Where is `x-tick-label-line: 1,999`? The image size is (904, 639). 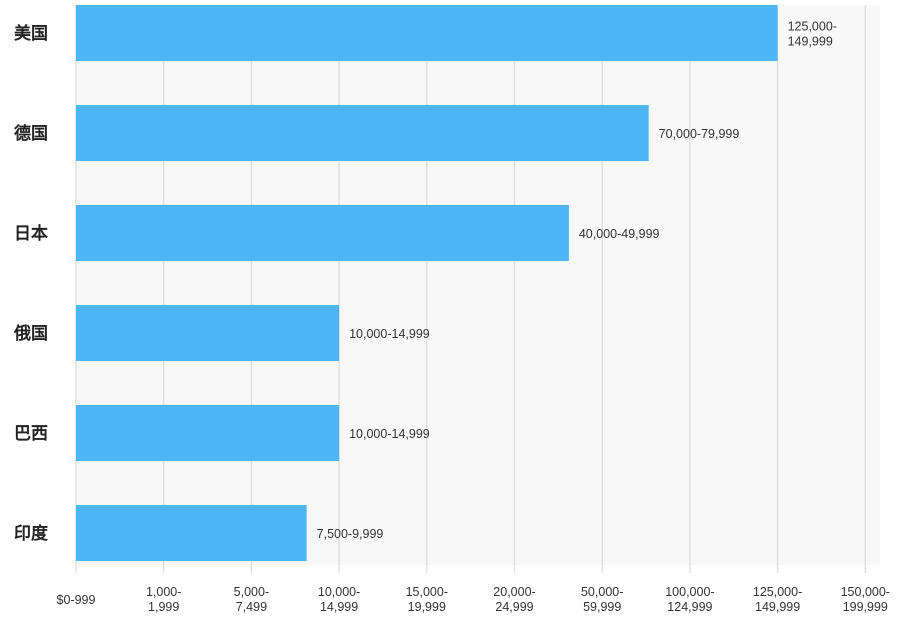 x-tick-label-line: 1,999 is located at coordinates (163, 607).